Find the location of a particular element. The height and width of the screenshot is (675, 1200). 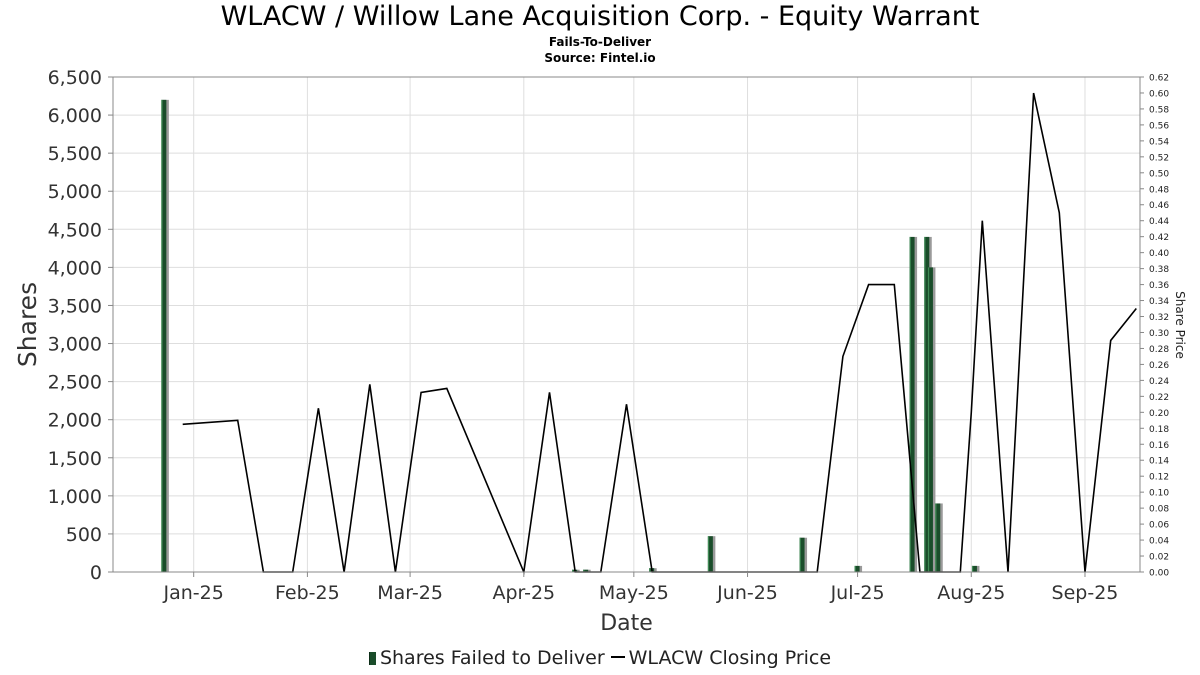

y2-tick-label: 0.40 is located at coordinates (1159, 254).